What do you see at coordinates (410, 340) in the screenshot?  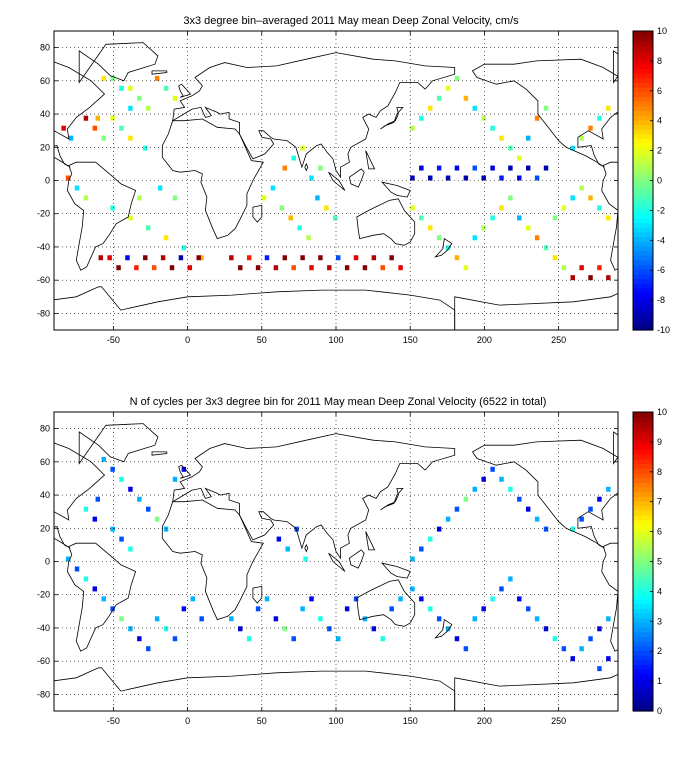 I see `x-tick-label: 150` at bounding box center [410, 340].